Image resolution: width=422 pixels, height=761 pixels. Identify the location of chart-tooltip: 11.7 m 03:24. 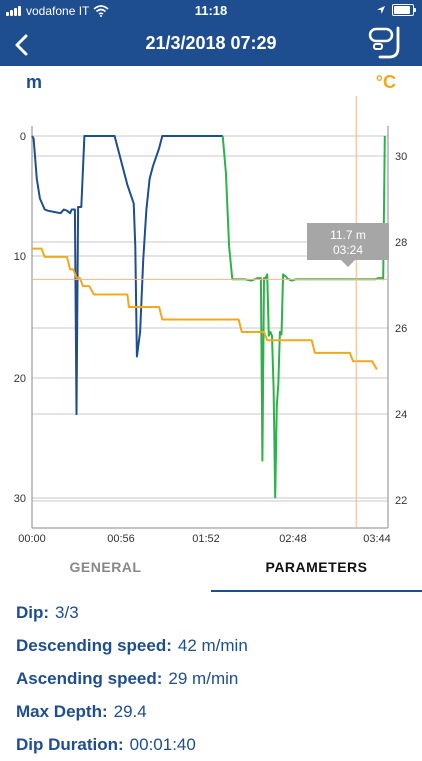
(348, 245).